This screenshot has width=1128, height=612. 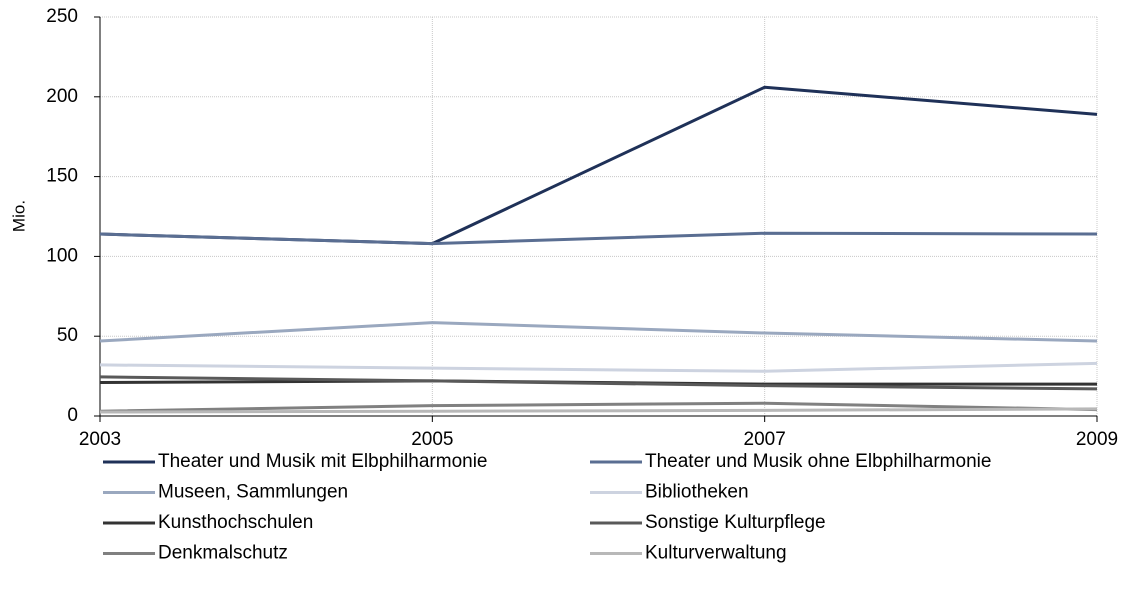 I want to click on y-tick-label: 50, so click(x=67, y=335).